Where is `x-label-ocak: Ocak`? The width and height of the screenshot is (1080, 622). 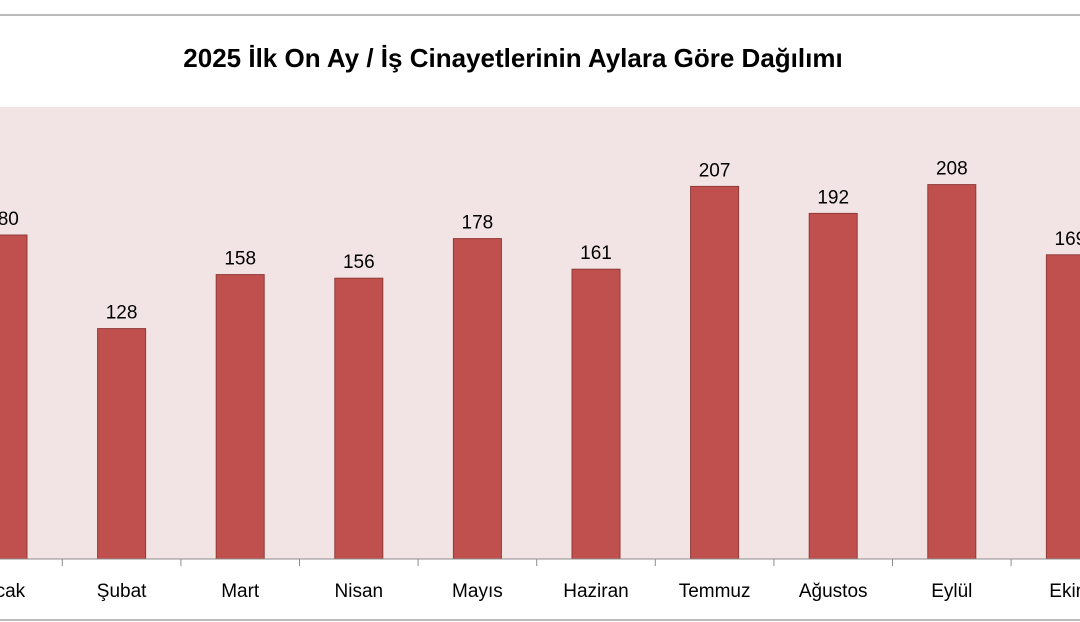
x-label-ocak: Ocak is located at coordinates (13, 591).